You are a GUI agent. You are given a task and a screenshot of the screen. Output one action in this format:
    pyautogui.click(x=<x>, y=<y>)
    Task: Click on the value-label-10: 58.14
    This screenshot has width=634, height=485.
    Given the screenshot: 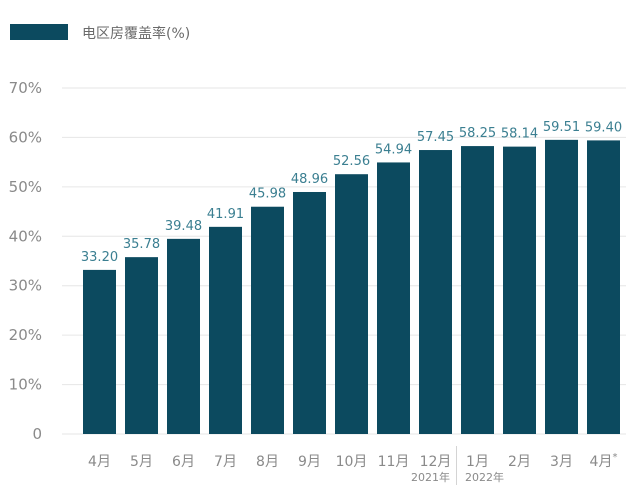 What is the action you would take?
    pyautogui.click(x=519, y=134)
    